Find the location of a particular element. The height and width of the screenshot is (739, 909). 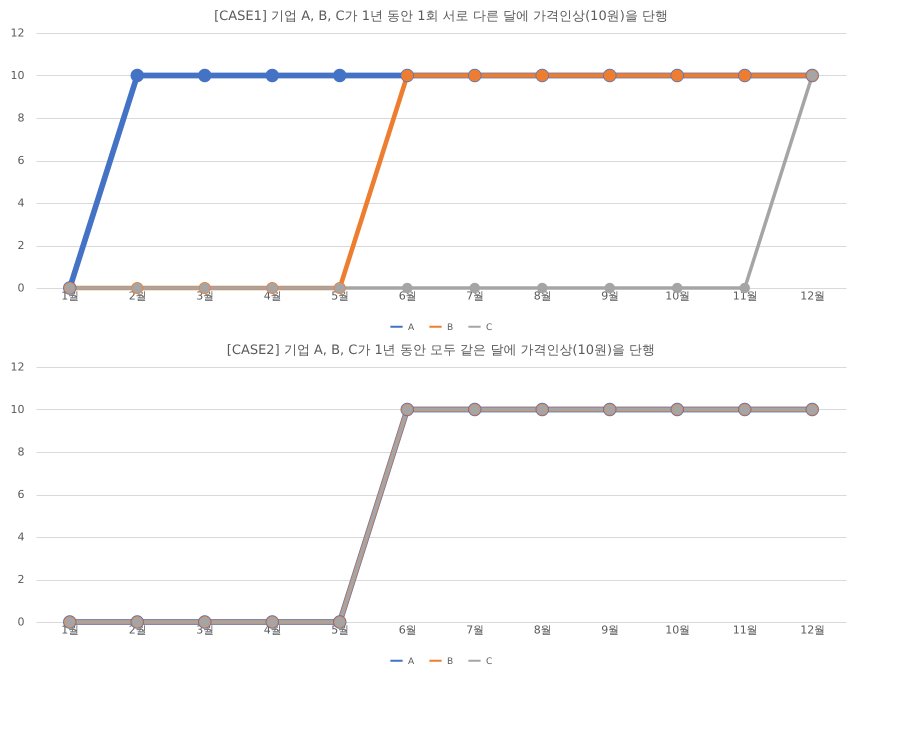

chart-title: [CASE1] 기업 A, B, C가 1년 동안 1회 서로 다른 달에 가격인상(10원)을 단행 is located at coordinates (441, 16).